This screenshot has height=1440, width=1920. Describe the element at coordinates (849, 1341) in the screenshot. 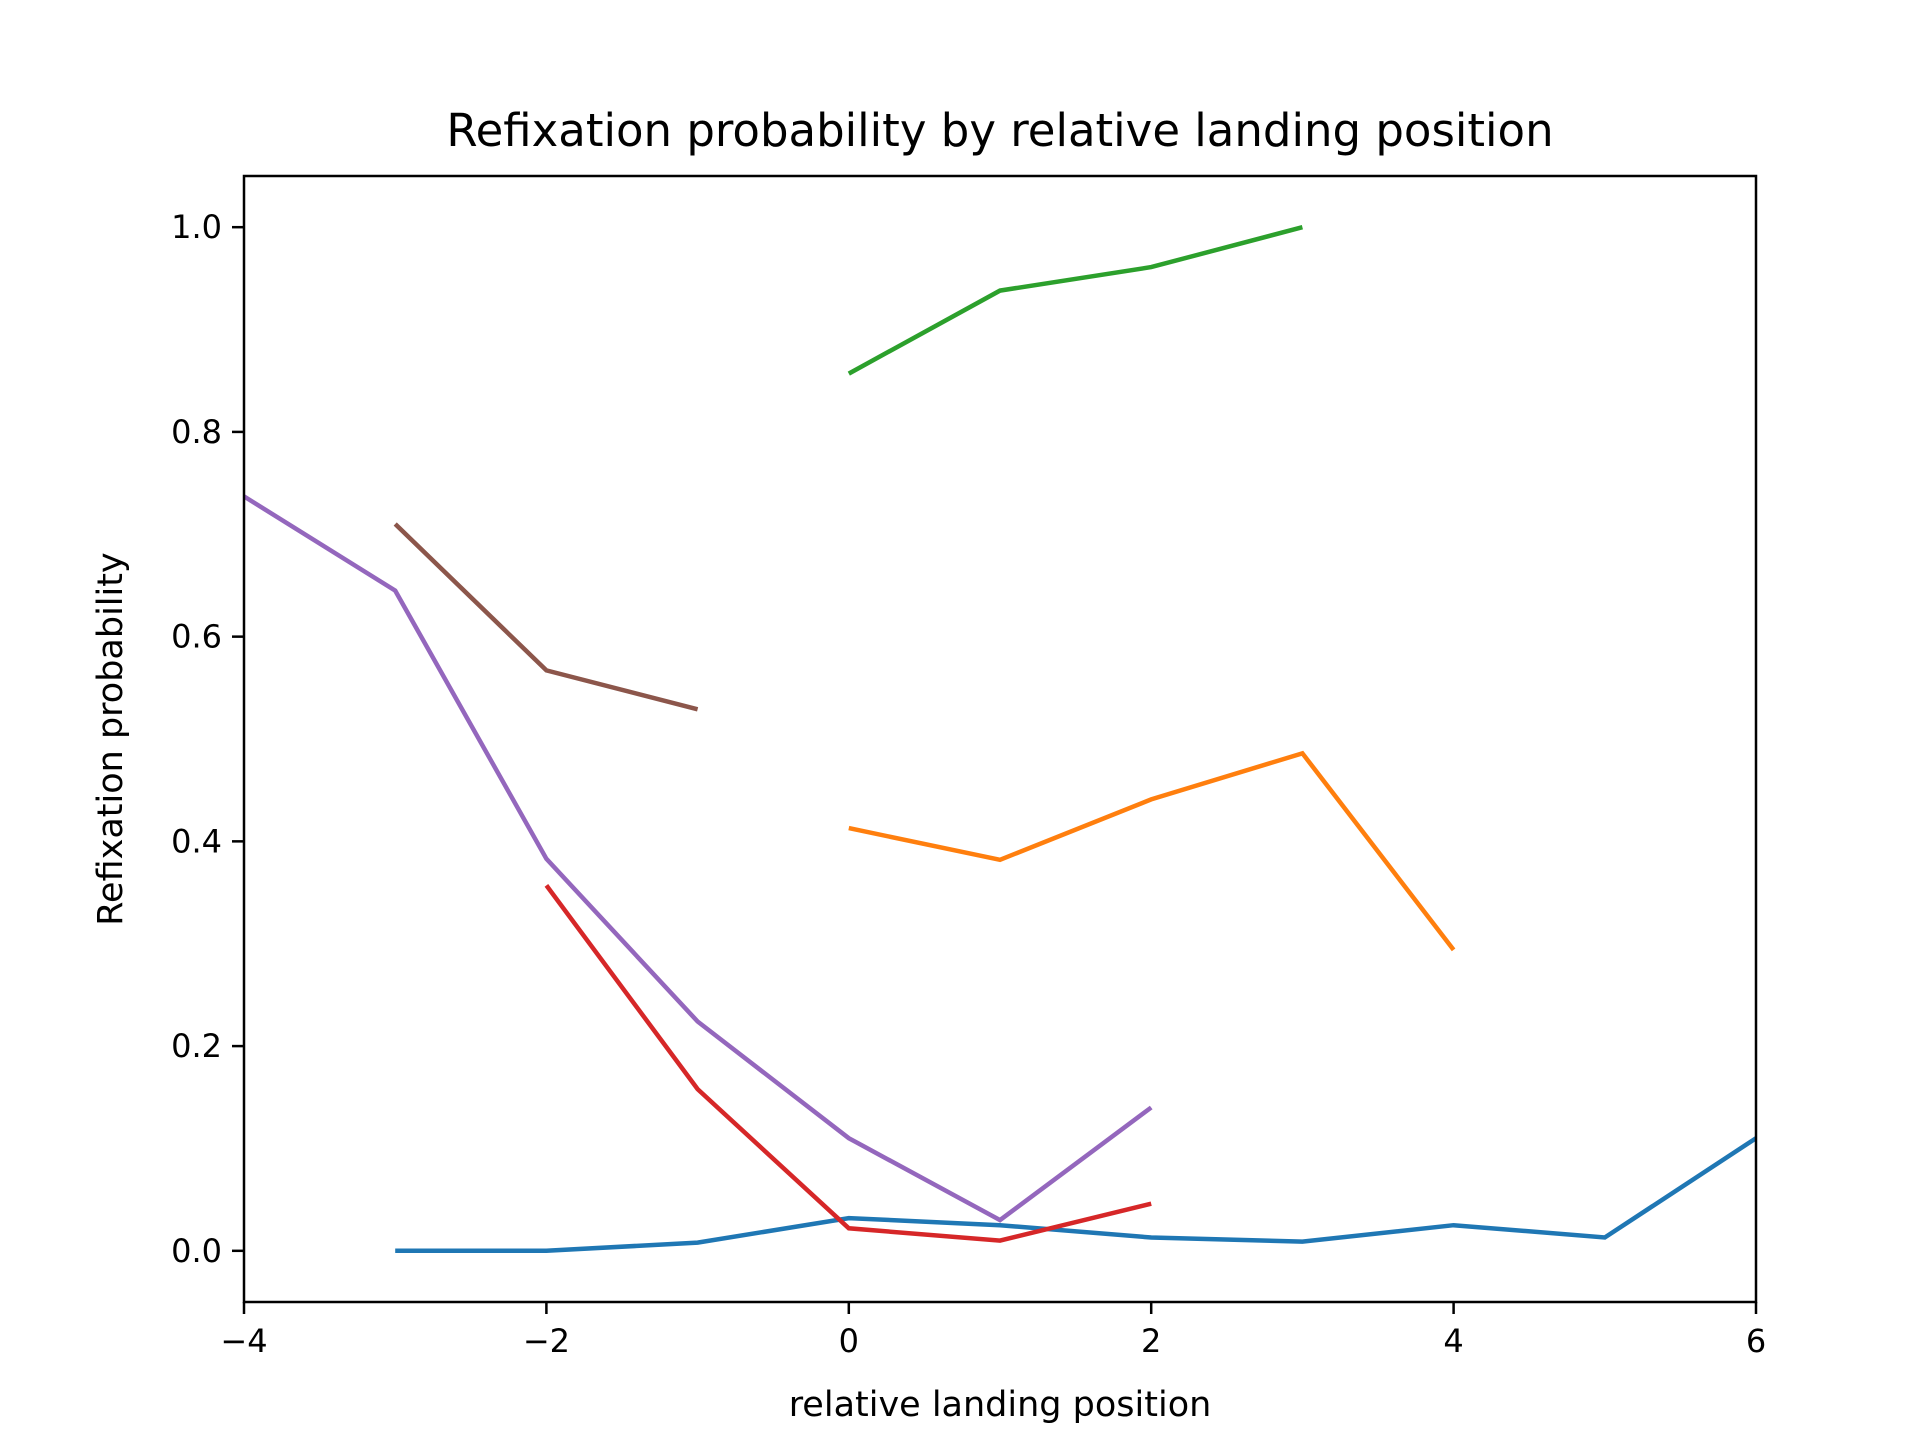

I see `x-tick-label: 0` at that location.